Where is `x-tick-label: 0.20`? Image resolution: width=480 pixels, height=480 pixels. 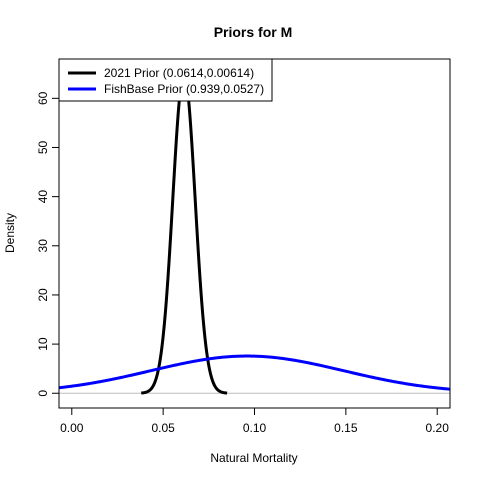
x-tick-label: 0.20 is located at coordinates (438, 428).